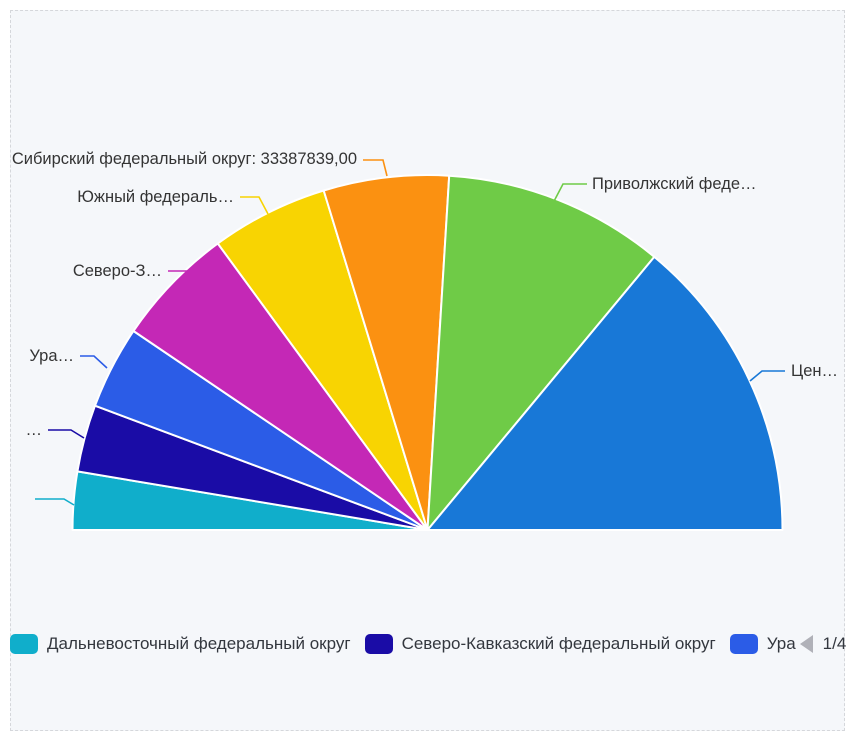 The height and width of the screenshot is (739, 857). Describe the element at coordinates (184, 159) in the screenshot. I see `slice-label-sibirskiy: Сибирский федеральный округ: 33387839,00` at that location.